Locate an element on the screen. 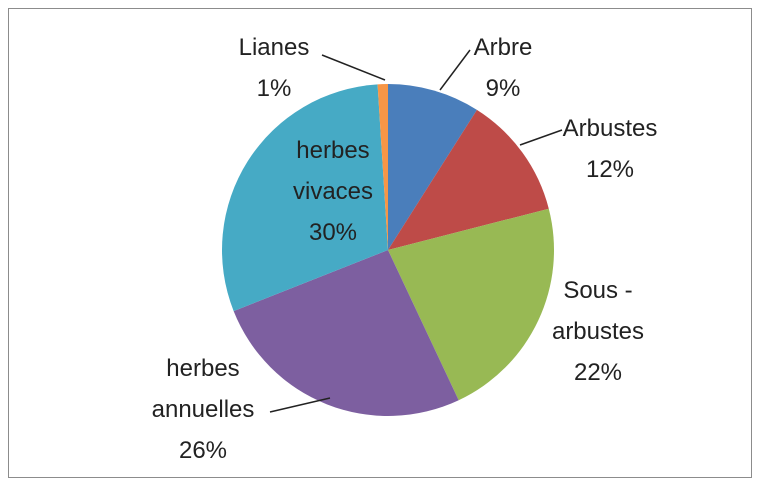 The height and width of the screenshot is (478, 762). category-label: Arbre is located at coordinates (503, 47).